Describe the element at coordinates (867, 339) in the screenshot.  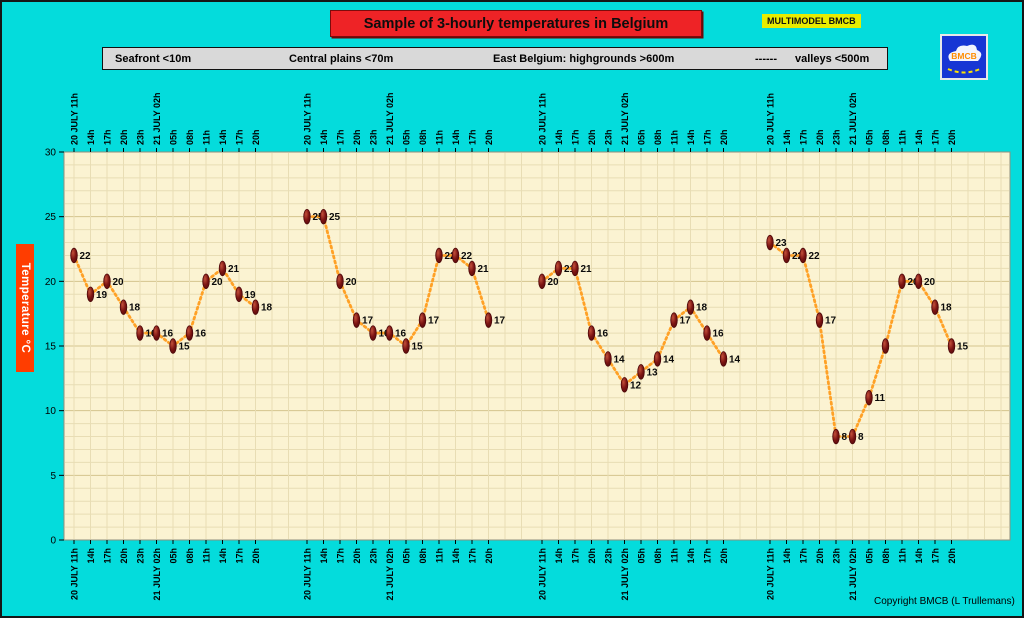
I see `series-3: 23 22 22 17 8 8 11 20 20 18 15` at that location.